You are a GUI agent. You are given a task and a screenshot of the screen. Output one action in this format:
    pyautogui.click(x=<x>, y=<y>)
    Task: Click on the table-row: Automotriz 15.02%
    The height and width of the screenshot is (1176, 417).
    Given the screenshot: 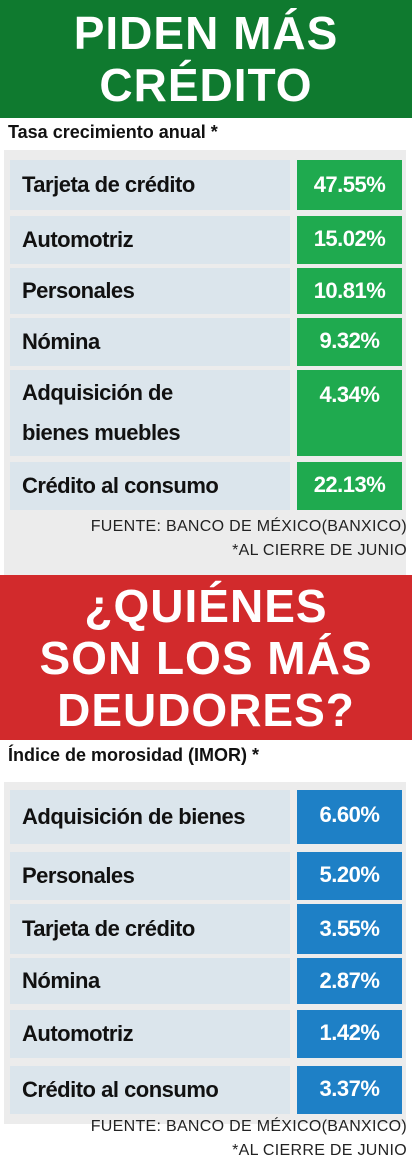 What is the action you would take?
    pyautogui.click(x=206, y=240)
    